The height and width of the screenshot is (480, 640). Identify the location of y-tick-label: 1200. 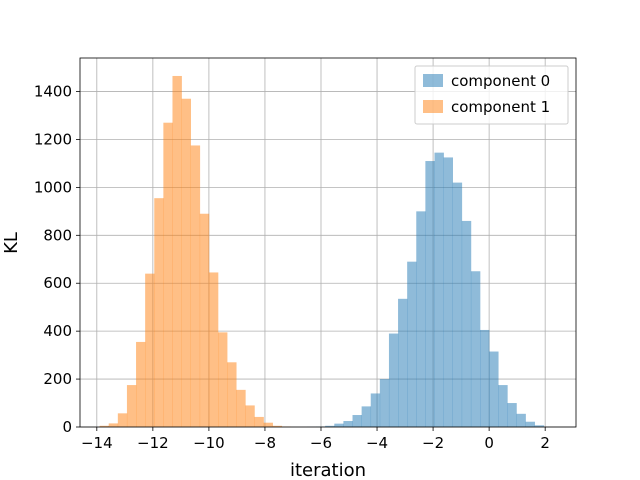
(53, 139).